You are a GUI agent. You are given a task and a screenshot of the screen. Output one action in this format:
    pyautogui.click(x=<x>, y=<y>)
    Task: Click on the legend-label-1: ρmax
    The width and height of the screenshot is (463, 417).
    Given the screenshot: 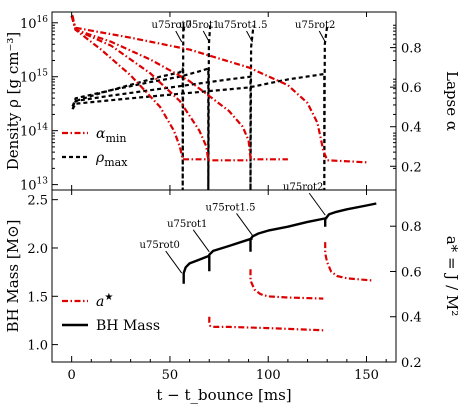 What is the action you would take?
    pyautogui.click(x=111, y=159)
    